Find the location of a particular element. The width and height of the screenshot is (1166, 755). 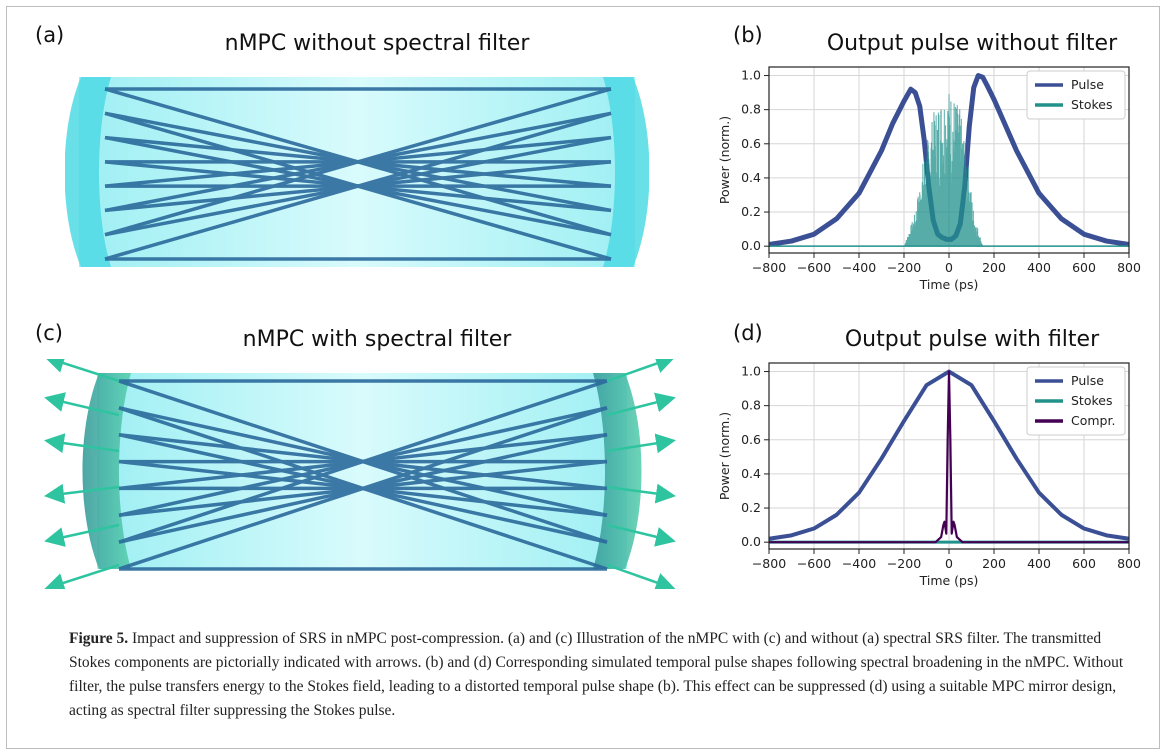

legend: Pulse Stokes is located at coordinates (1076, 95).